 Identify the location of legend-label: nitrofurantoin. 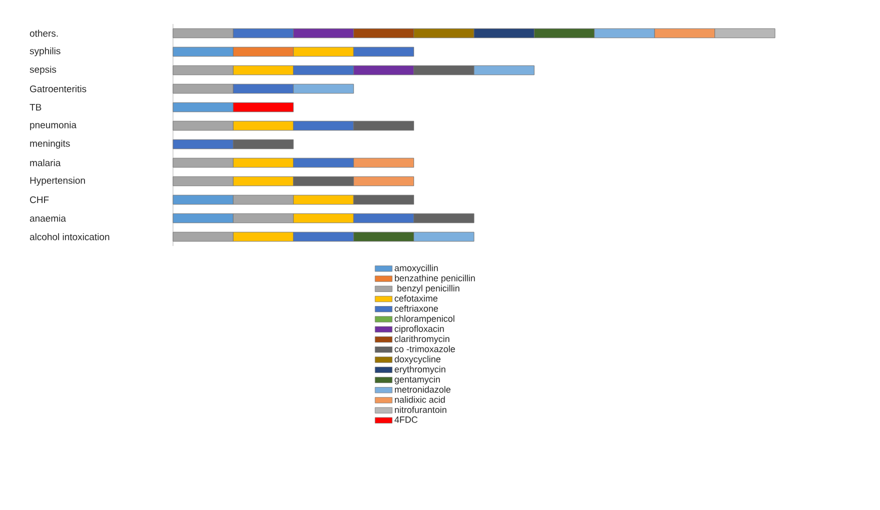
(420, 409).